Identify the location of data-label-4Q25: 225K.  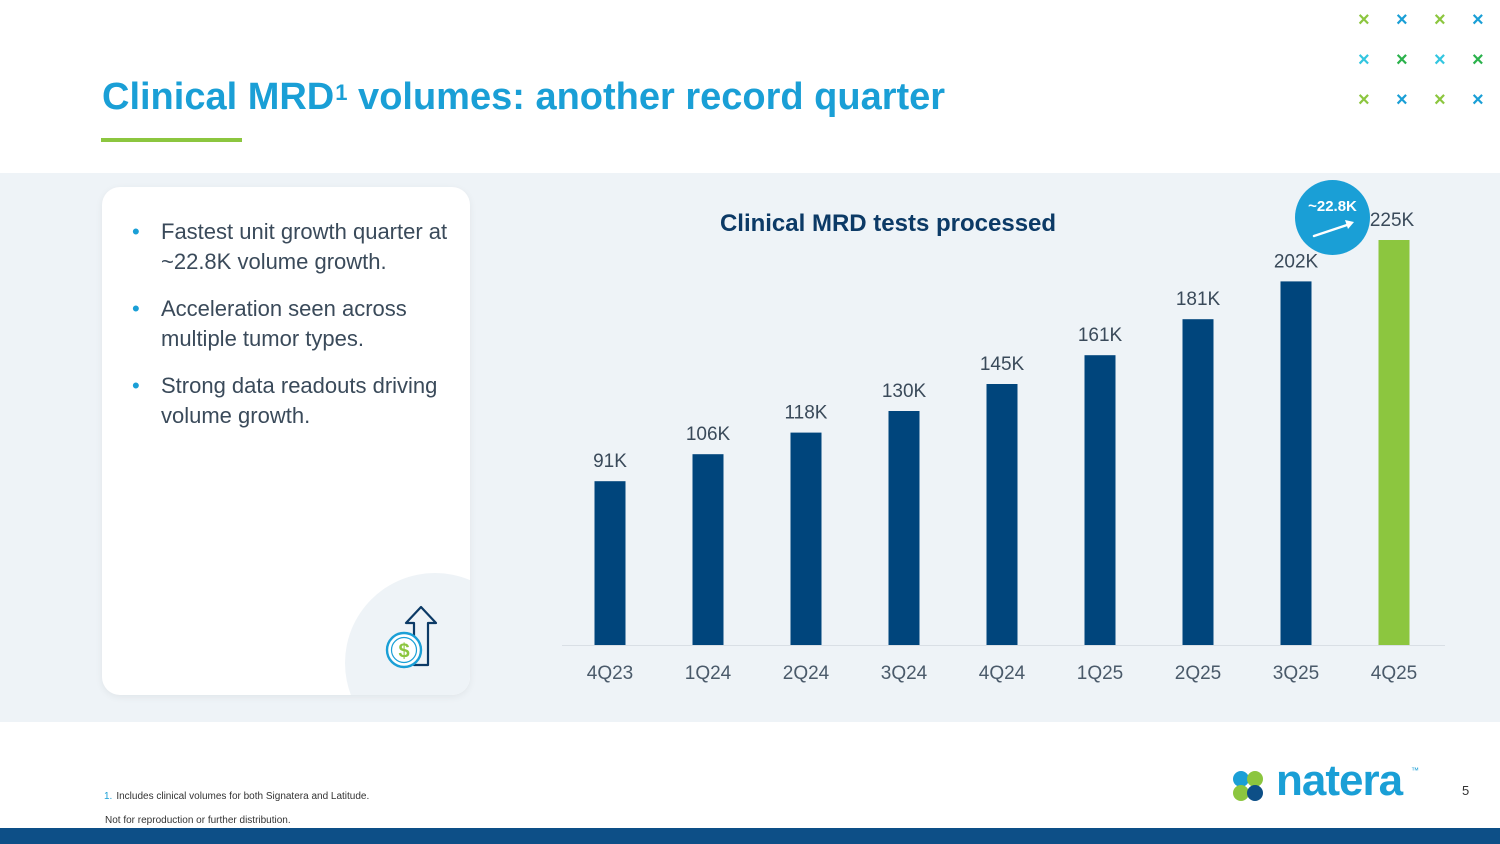
(1392, 220).